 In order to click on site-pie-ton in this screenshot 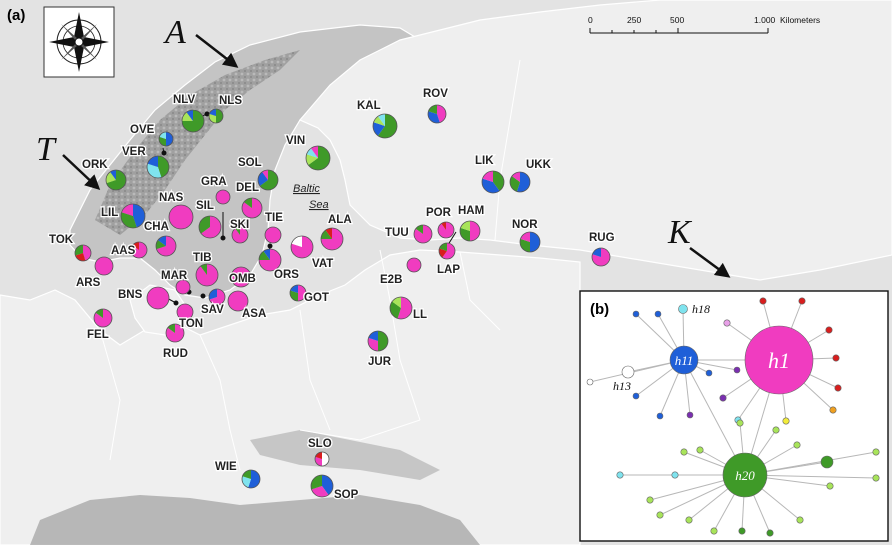, I will do `click(185, 312)`.